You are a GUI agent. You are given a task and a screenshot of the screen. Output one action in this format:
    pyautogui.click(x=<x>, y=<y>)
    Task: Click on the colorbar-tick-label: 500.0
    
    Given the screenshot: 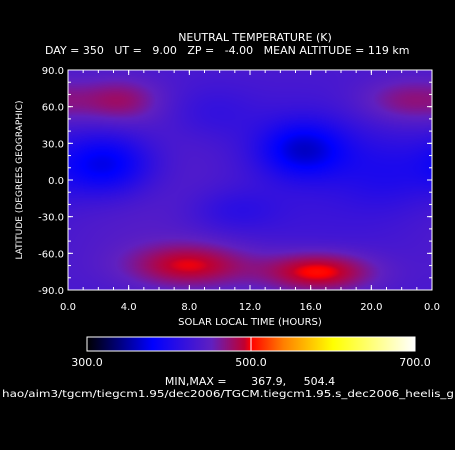 What is the action you would take?
    pyautogui.click(x=251, y=362)
    